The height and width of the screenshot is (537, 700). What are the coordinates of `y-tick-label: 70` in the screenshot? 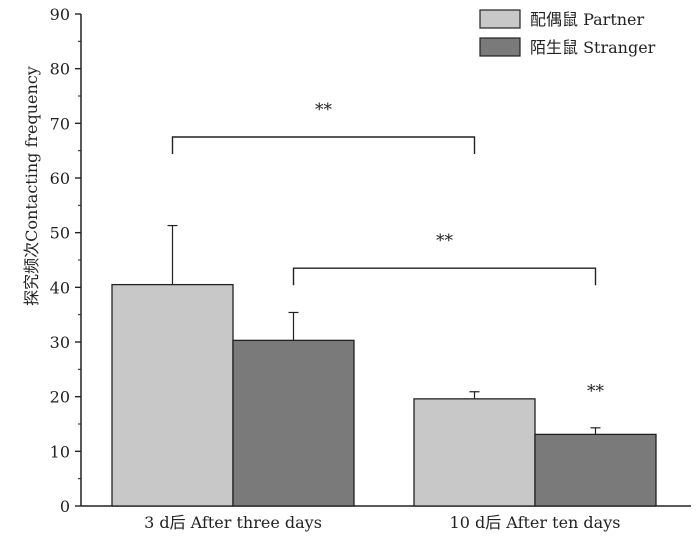 It's located at (60, 123).